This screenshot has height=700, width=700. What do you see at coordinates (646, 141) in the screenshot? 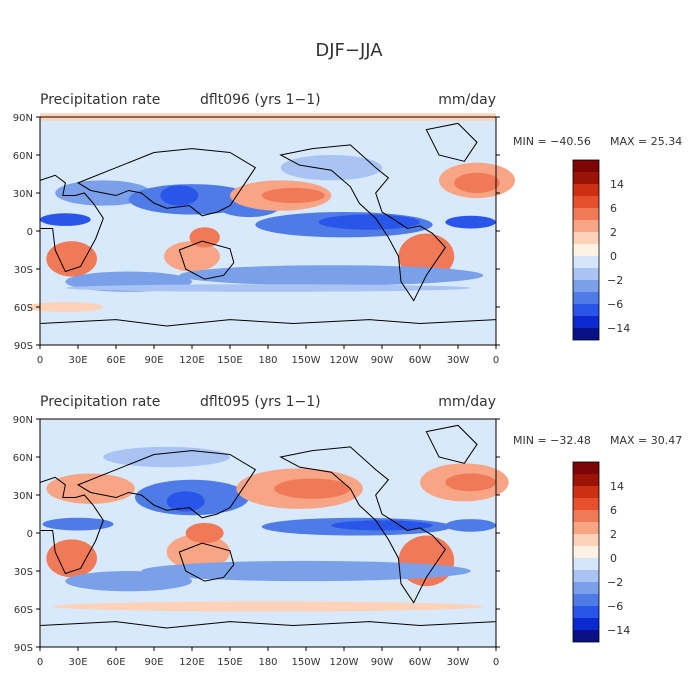
I see `panel-top-max: MAX = 25.34` at bounding box center [646, 141].